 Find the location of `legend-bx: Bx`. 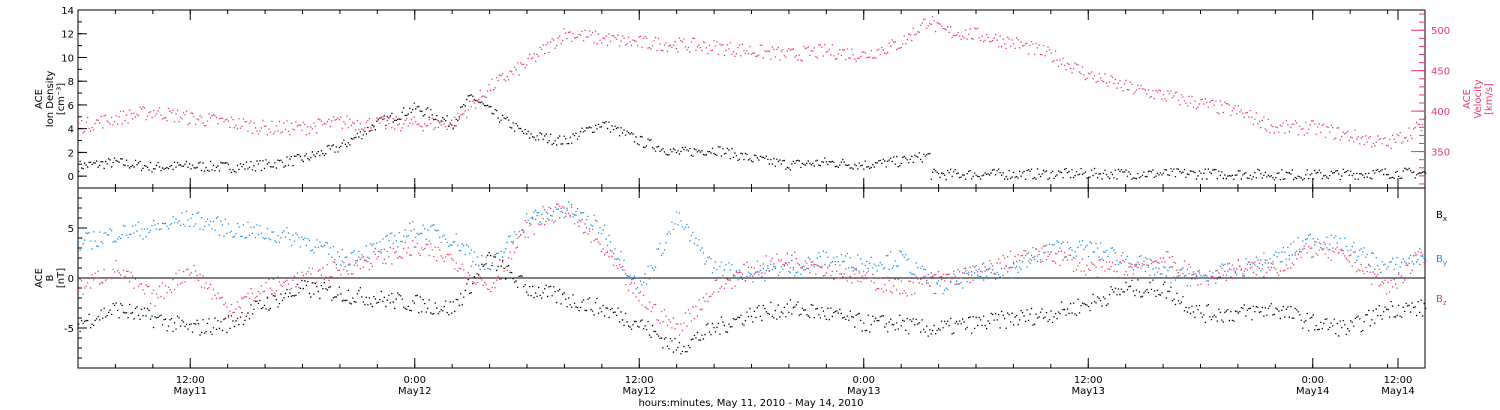

legend-bx: Bx is located at coordinates (1441, 216).